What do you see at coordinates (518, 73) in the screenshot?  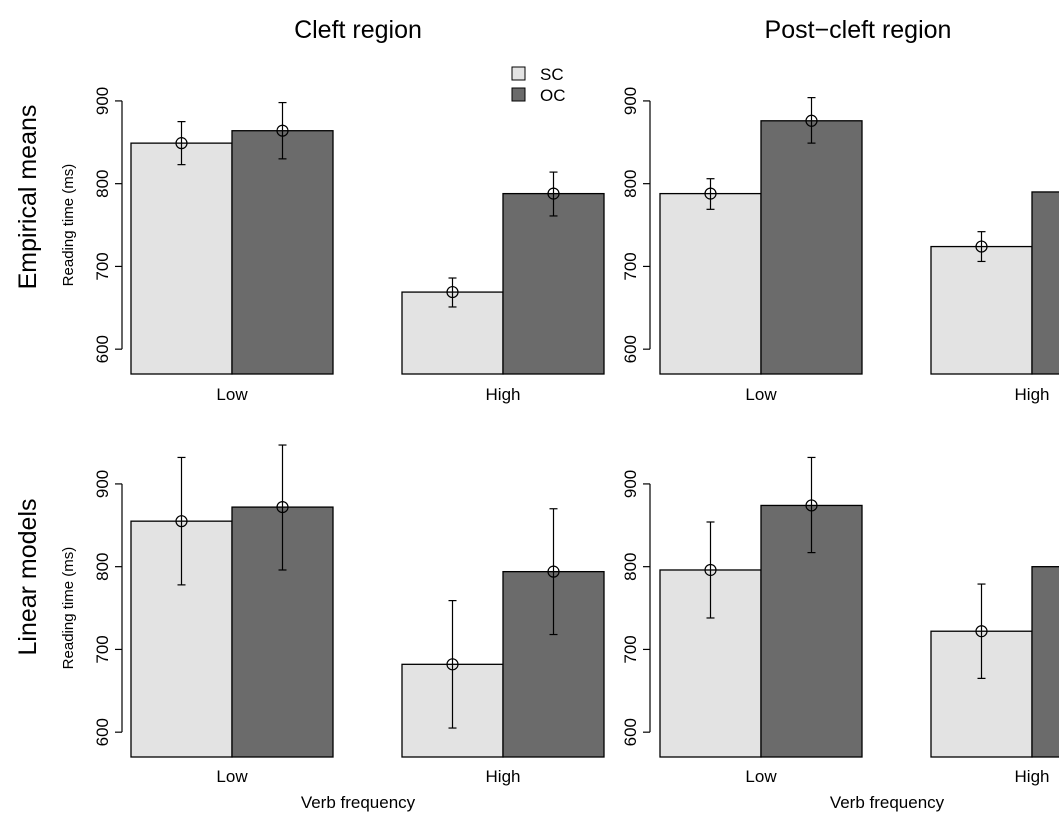 I see `legend-swatch-sc` at bounding box center [518, 73].